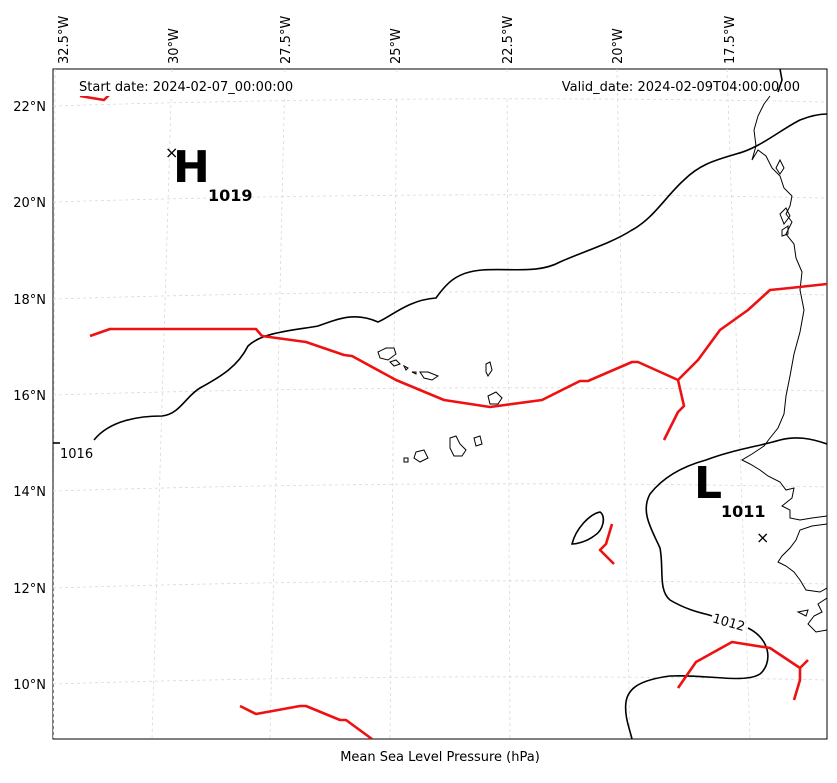 The image size is (837, 783). What do you see at coordinates (762, 537) in the screenshot?
I see `low-marker: ×` at bounding box center [762, 537].